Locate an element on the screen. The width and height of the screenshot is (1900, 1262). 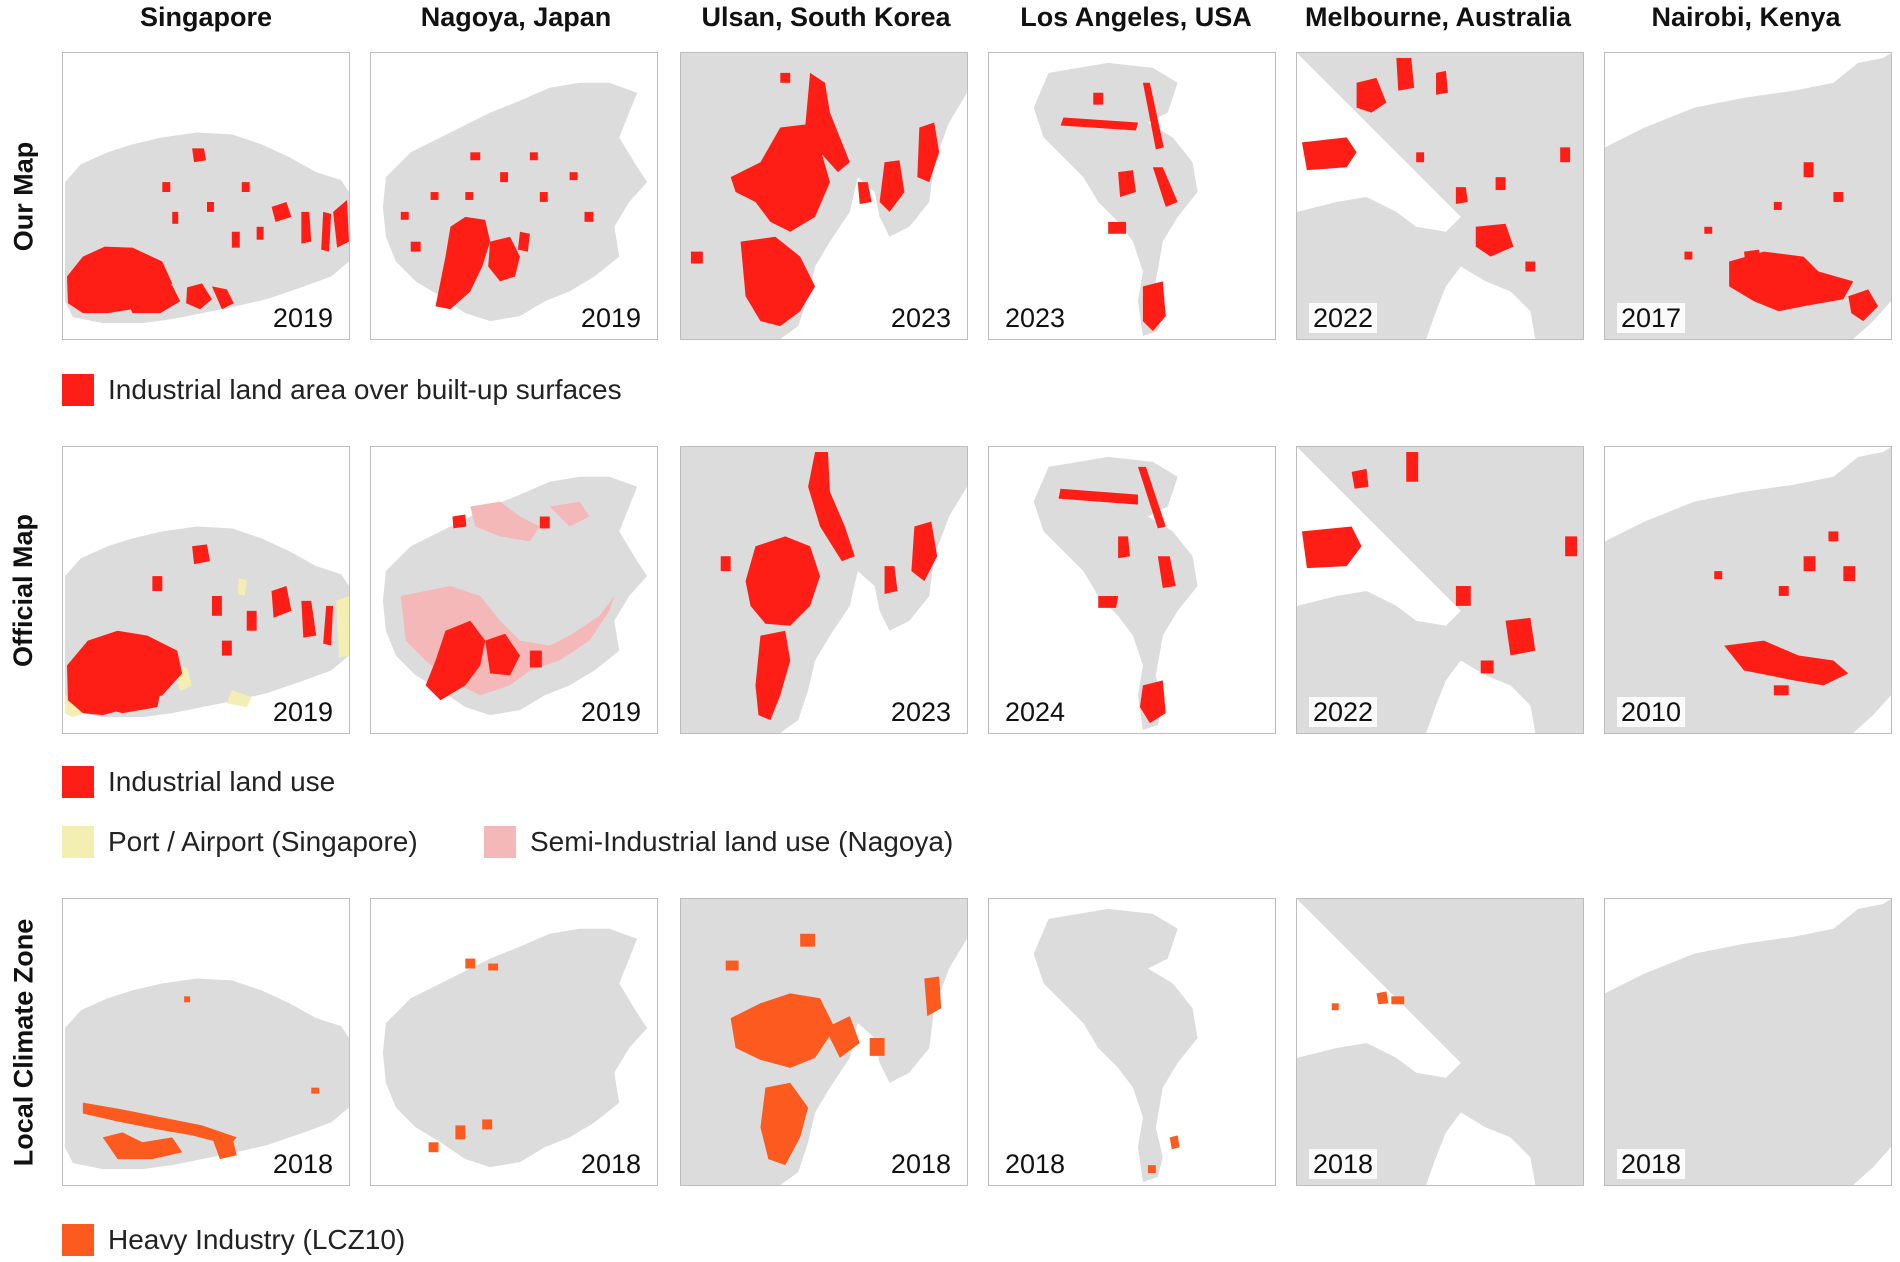
map-panel-lcz-singapore: 2018 is located at coordinates (206, 1042).